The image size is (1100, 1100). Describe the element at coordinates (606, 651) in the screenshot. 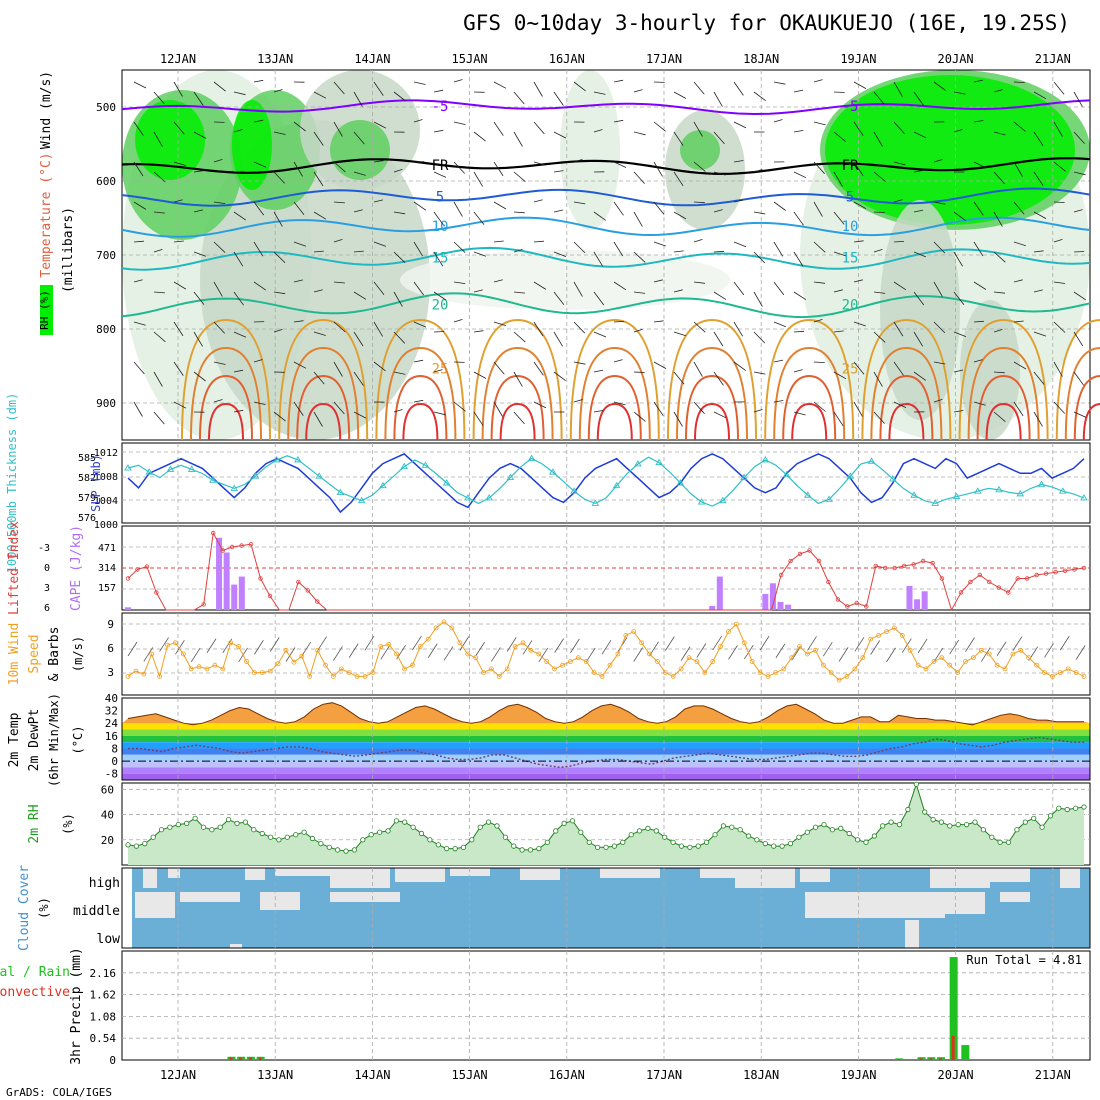

I see `wind-speed-line` at that location.